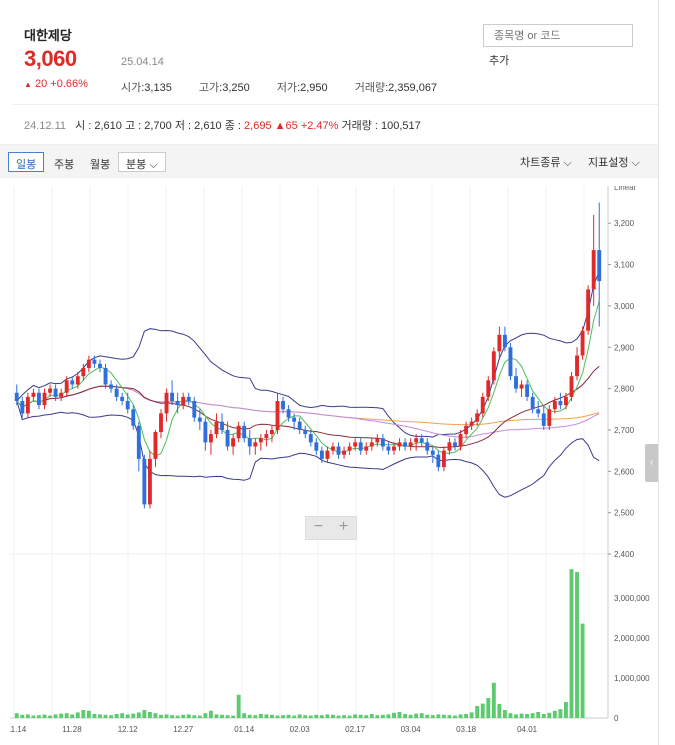  Describe the element at coordinates (72, 729) in the screenshot. I see `date-tick-label: 11.28` at that location.